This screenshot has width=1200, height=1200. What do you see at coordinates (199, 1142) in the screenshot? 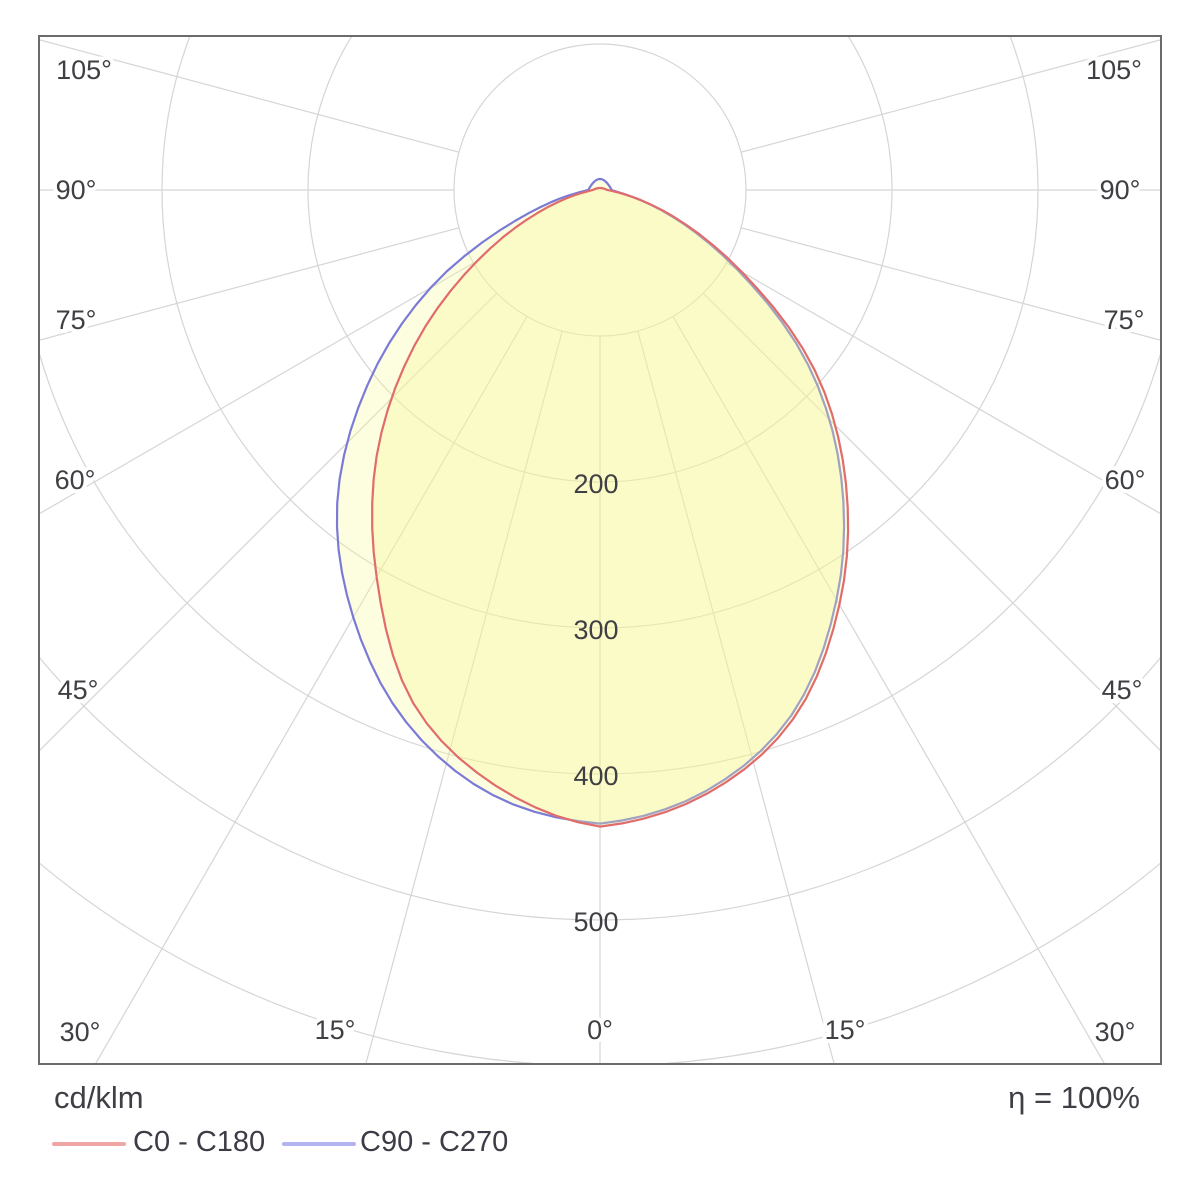
I see `legend-label-c0-c180: C0 - C180` at bounding box center [199, 1142].